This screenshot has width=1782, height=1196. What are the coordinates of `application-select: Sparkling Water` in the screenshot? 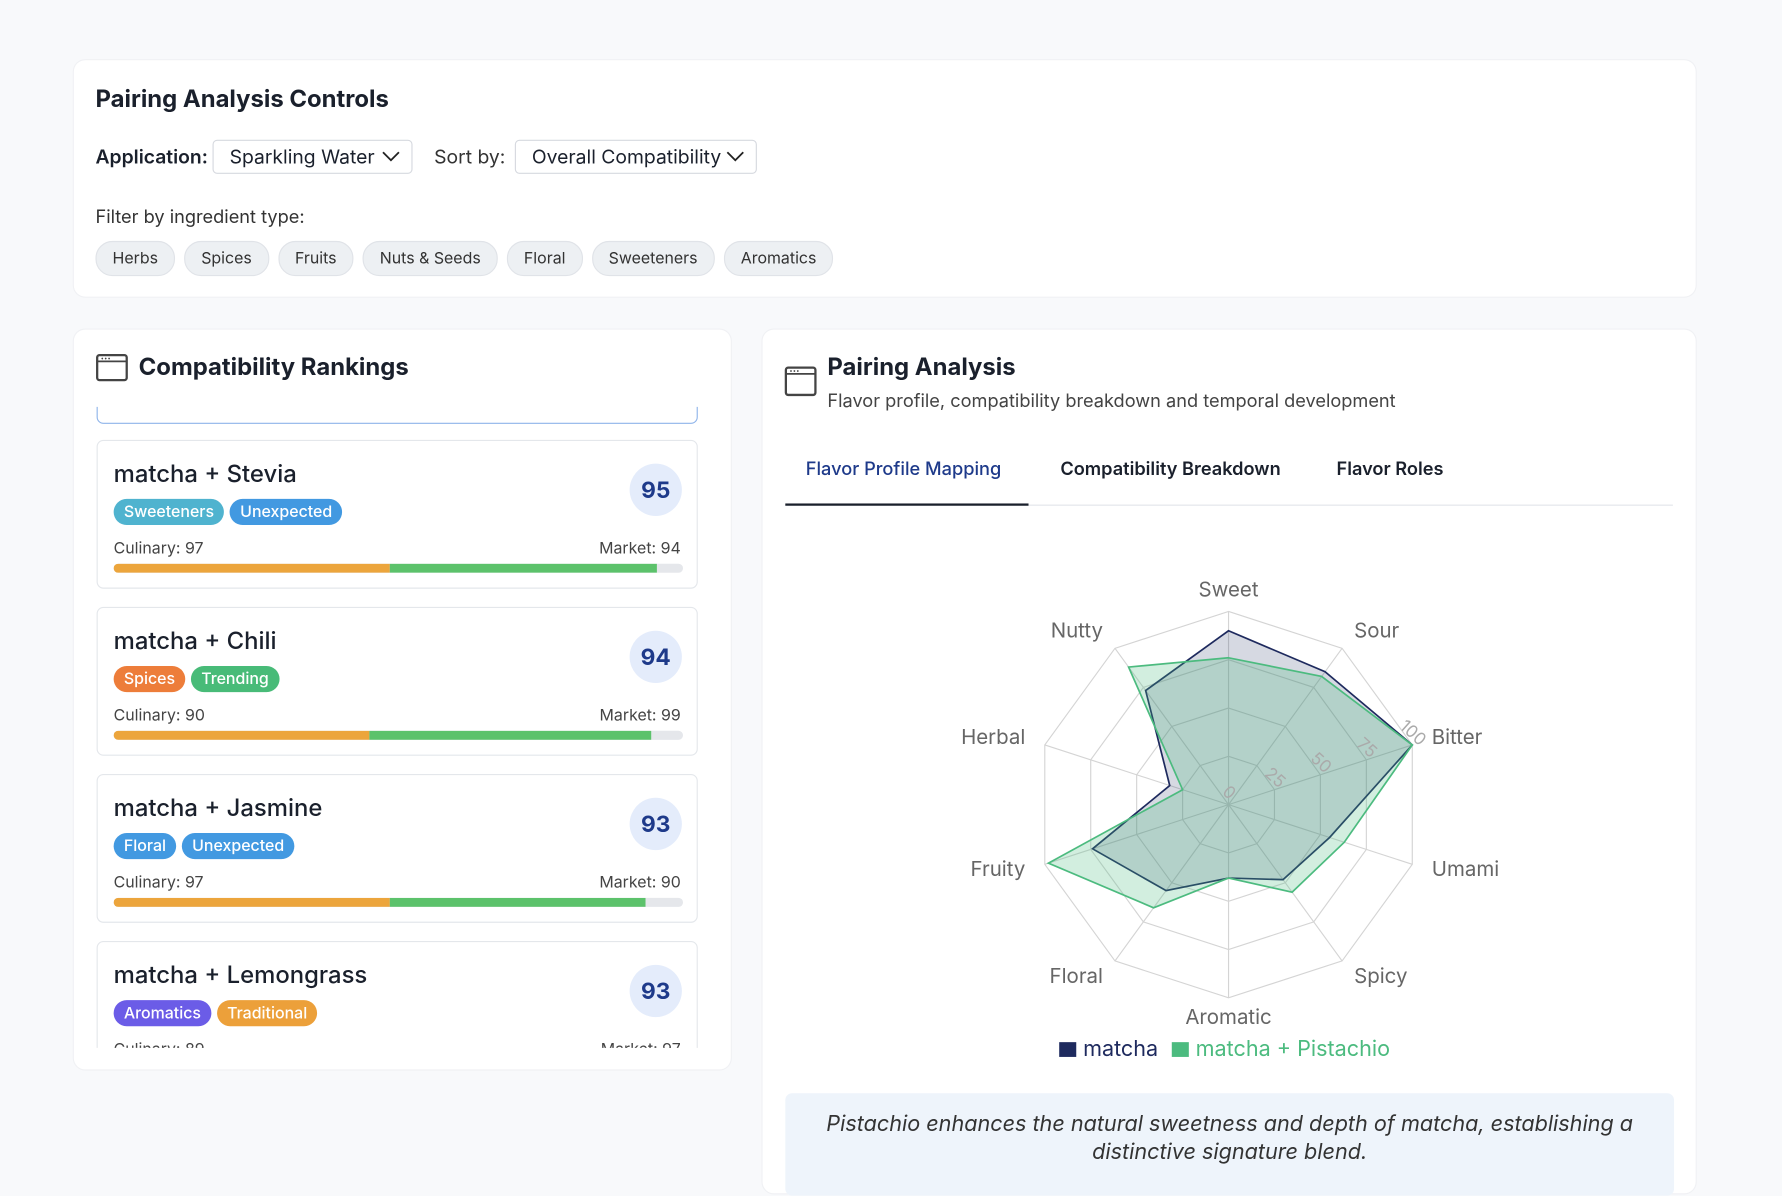 It's located at (312, 156).